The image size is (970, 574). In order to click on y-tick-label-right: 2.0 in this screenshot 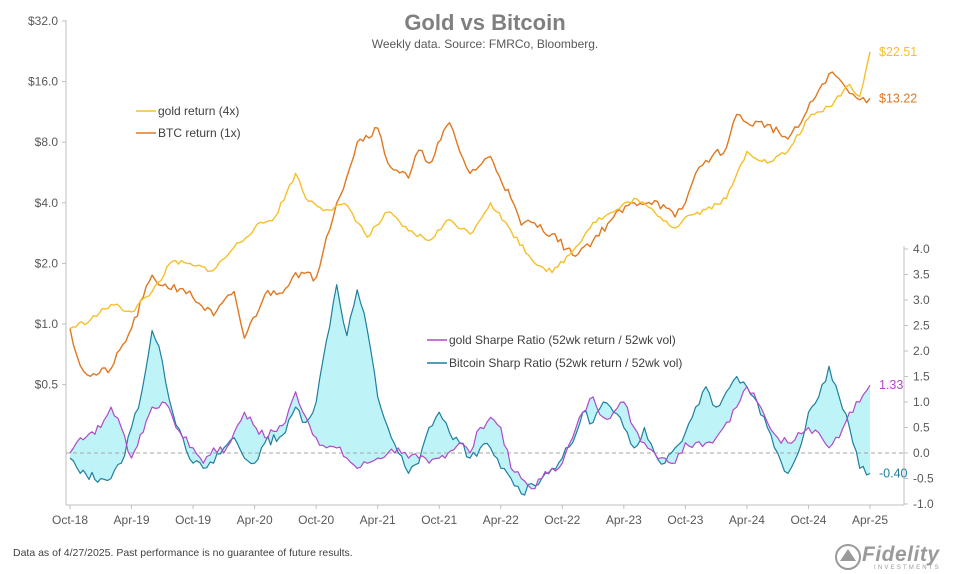, I will do `click(921, 351)`.